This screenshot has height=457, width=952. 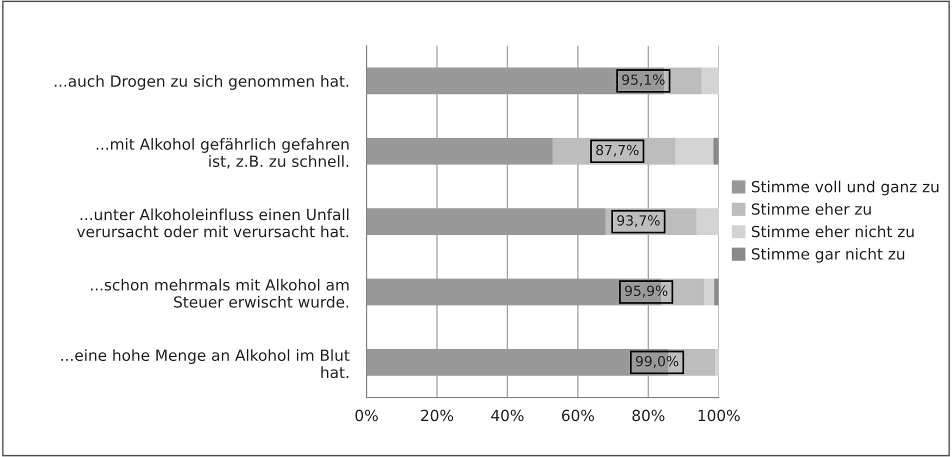 I want to click on x-tick-label: 80%, so click(x=648, y=416).